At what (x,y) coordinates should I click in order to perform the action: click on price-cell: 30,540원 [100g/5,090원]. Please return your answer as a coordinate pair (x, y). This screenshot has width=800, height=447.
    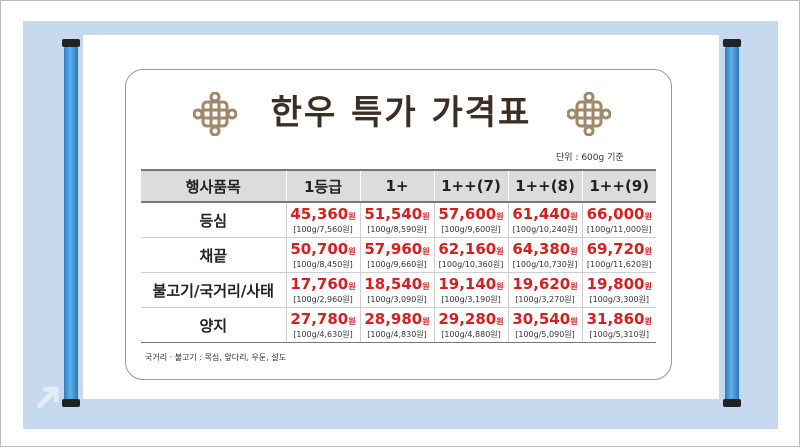
    Looking at the image, I should click on (544, 325).